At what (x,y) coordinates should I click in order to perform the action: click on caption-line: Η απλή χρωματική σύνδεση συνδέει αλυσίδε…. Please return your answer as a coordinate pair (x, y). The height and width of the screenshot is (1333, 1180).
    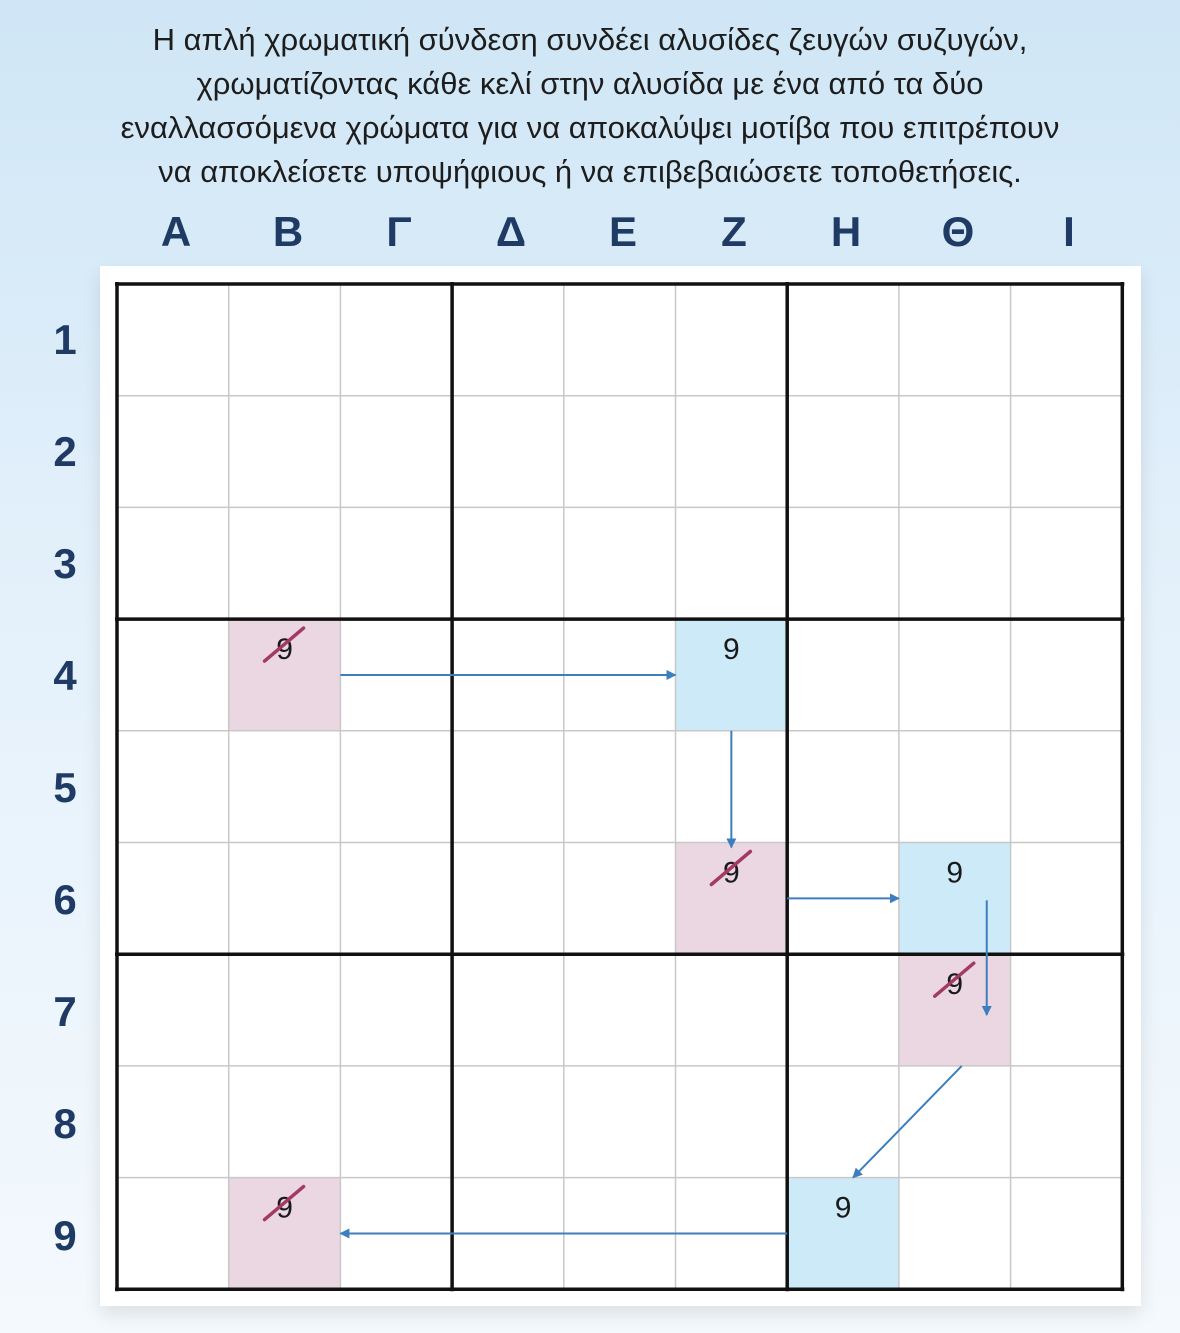
    Looking at the image, I should click on (590, 39).